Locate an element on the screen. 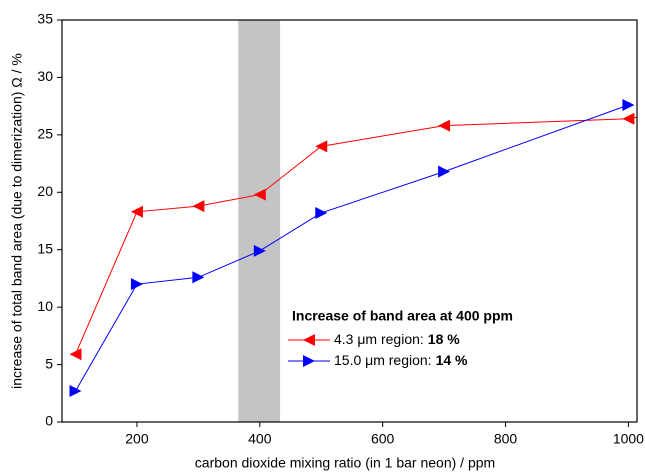 Image resolution: width=645 pixels, height=475 pixels. legend-value: 14 % is located at coordinates (452, 360).